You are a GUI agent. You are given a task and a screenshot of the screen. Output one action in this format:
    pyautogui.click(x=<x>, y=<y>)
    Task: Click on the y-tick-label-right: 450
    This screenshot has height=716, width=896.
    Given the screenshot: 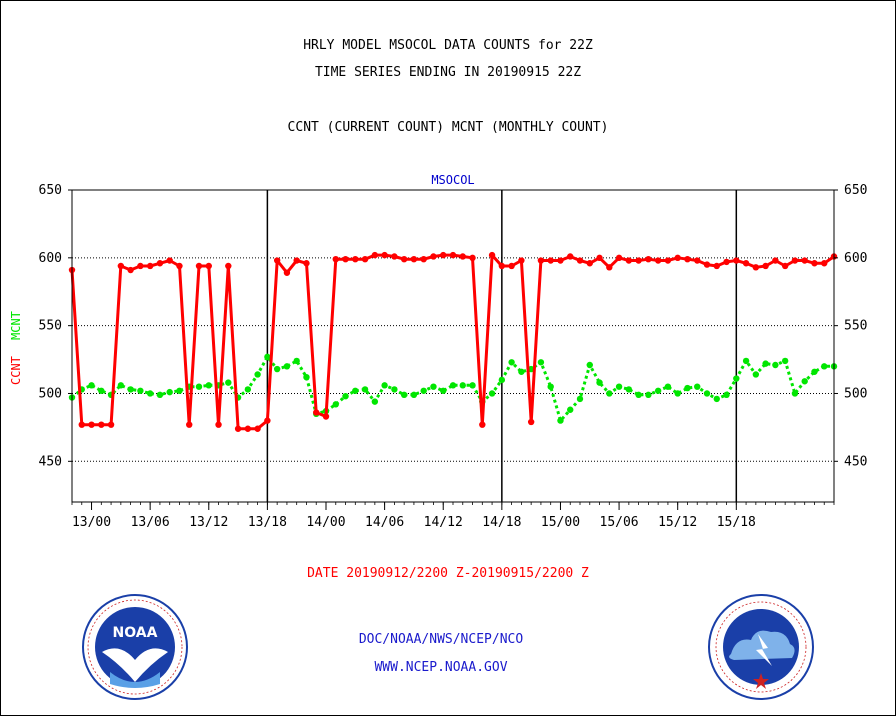 What is the action you would take?
    pyautogui.click(x=855, y=461)
    